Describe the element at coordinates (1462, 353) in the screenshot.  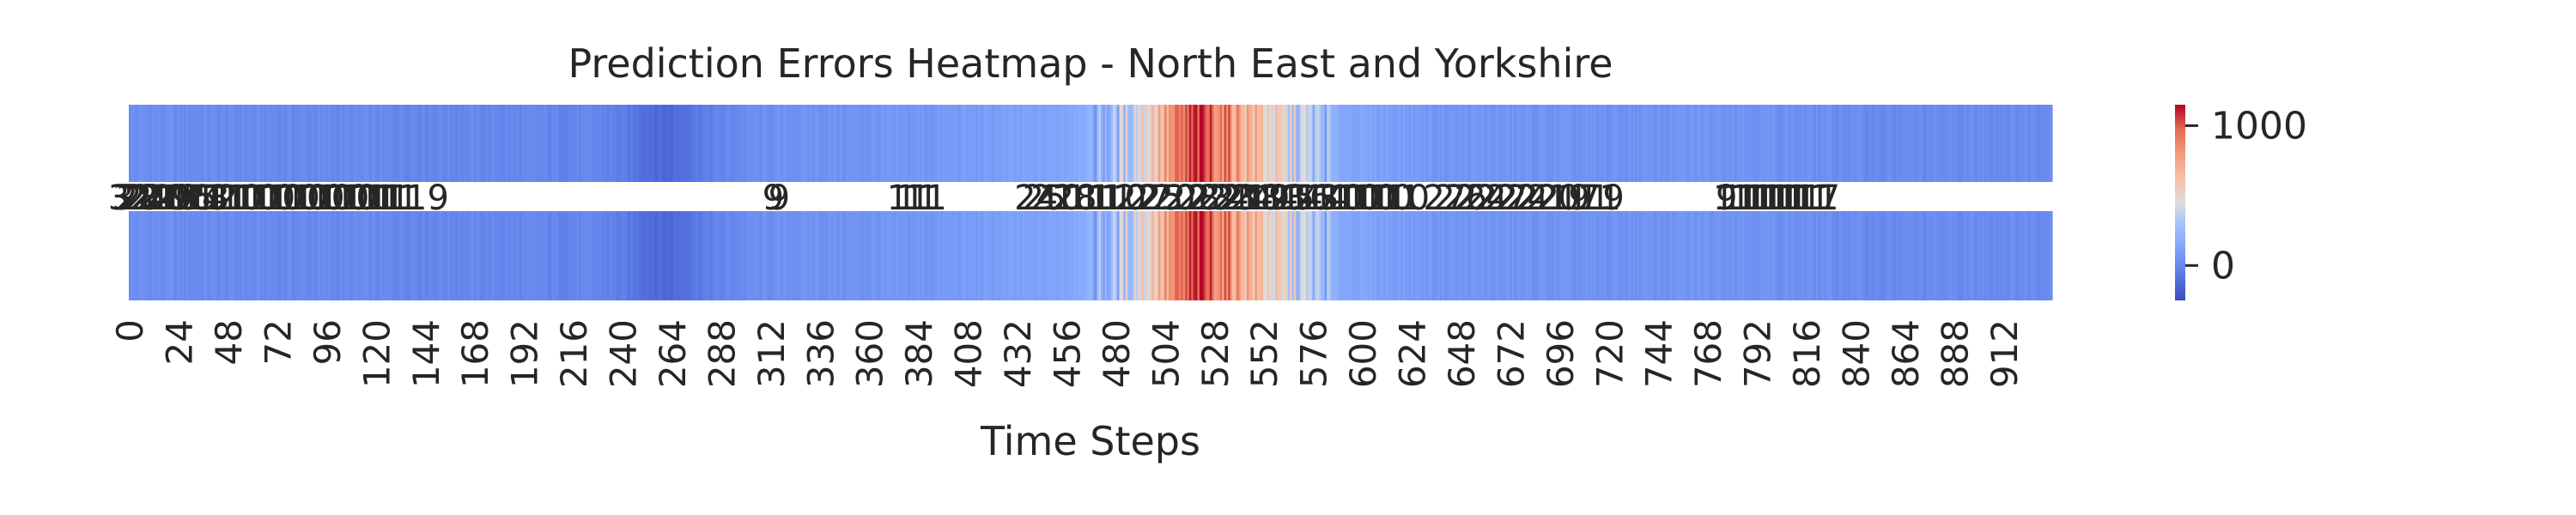
I see `x-tick-label: 648` at that location.